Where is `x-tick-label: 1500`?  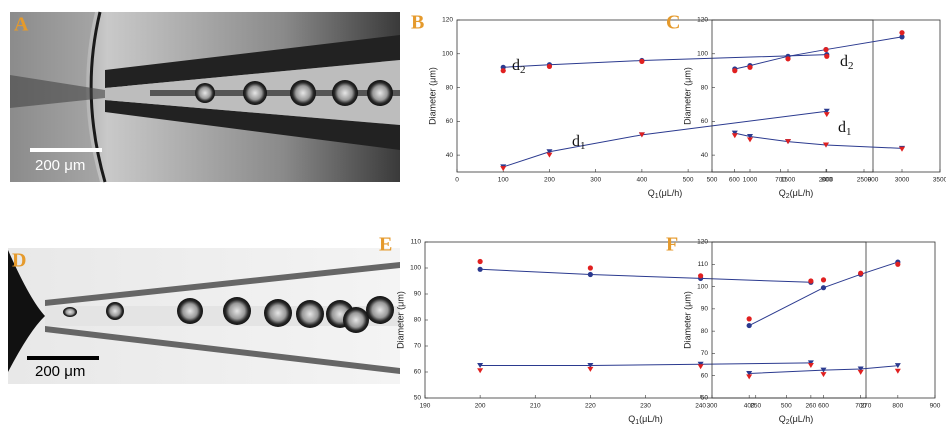
x-tick-label: 1500 is located at coordinates (788, 180).